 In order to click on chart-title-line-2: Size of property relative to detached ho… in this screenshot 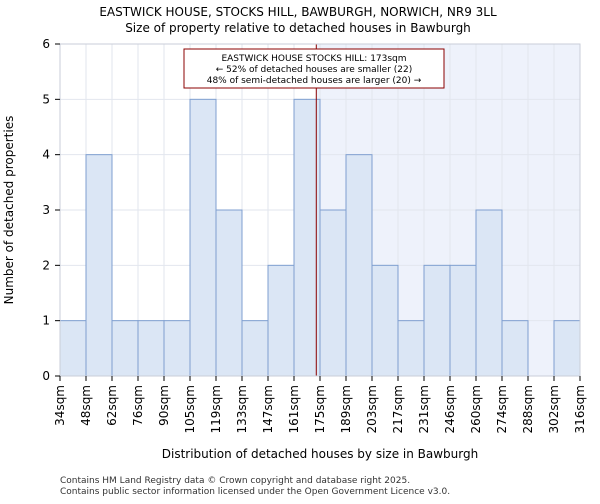, I will do `click(298, 28)`.